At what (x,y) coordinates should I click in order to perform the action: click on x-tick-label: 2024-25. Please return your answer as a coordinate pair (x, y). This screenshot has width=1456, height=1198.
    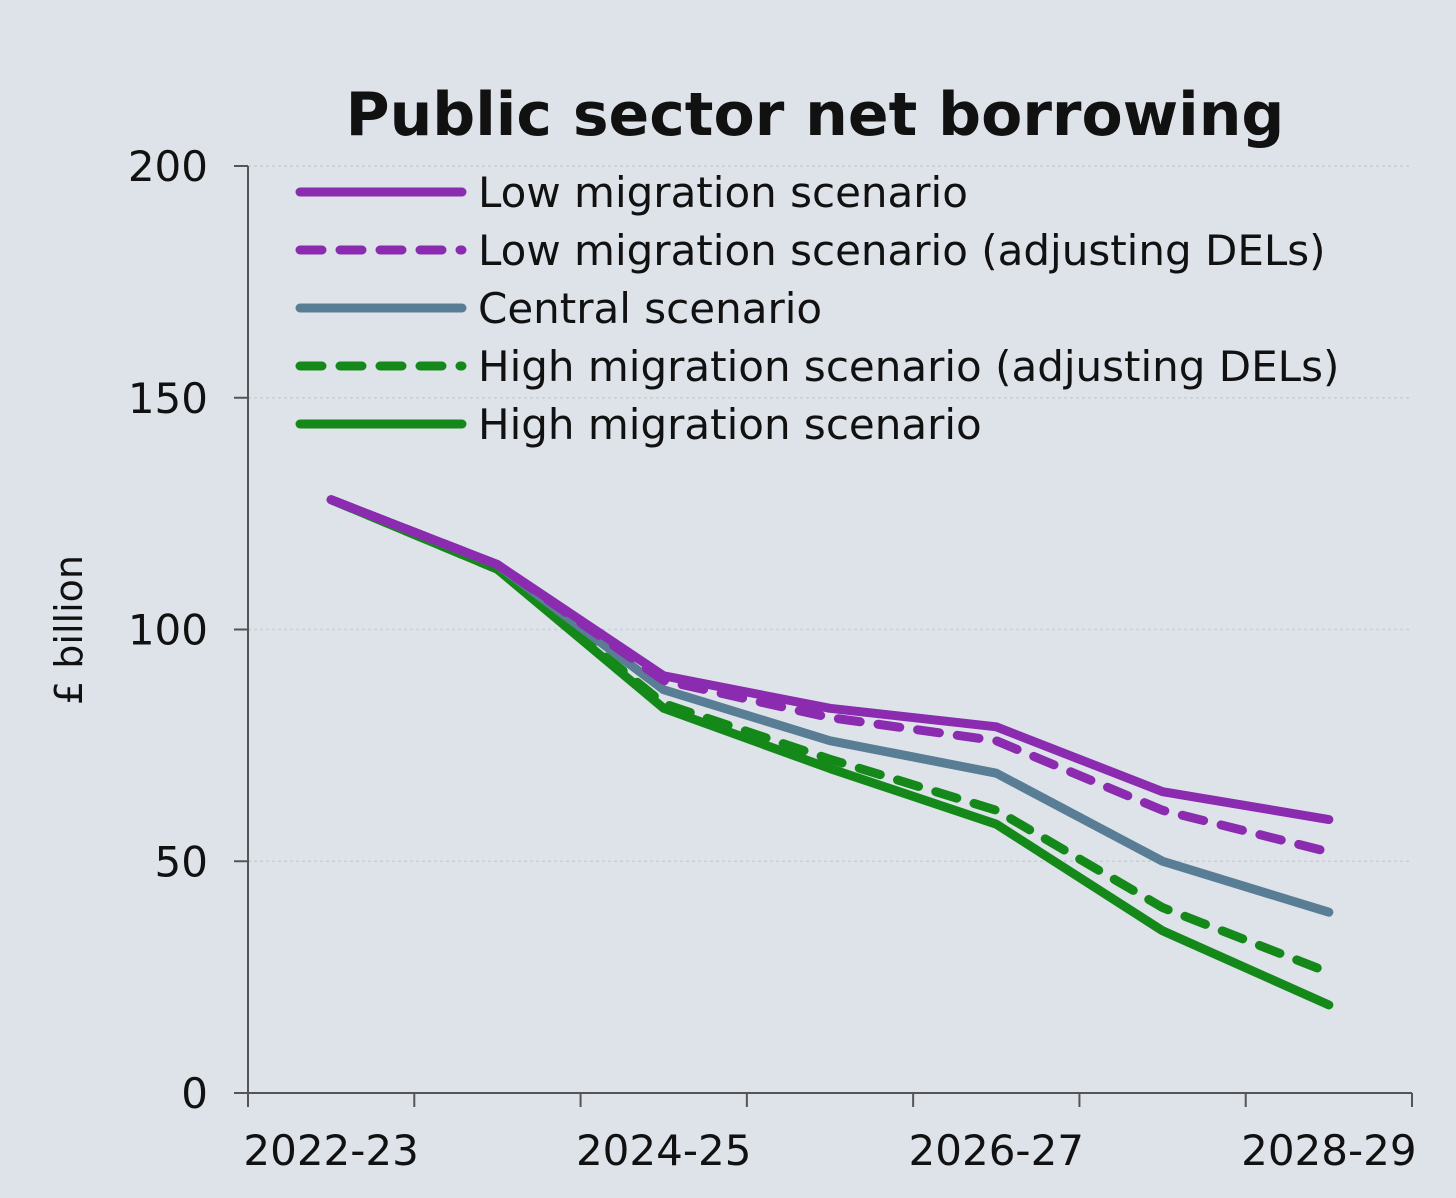
    Looking at the image, I should click on (664, 1150).